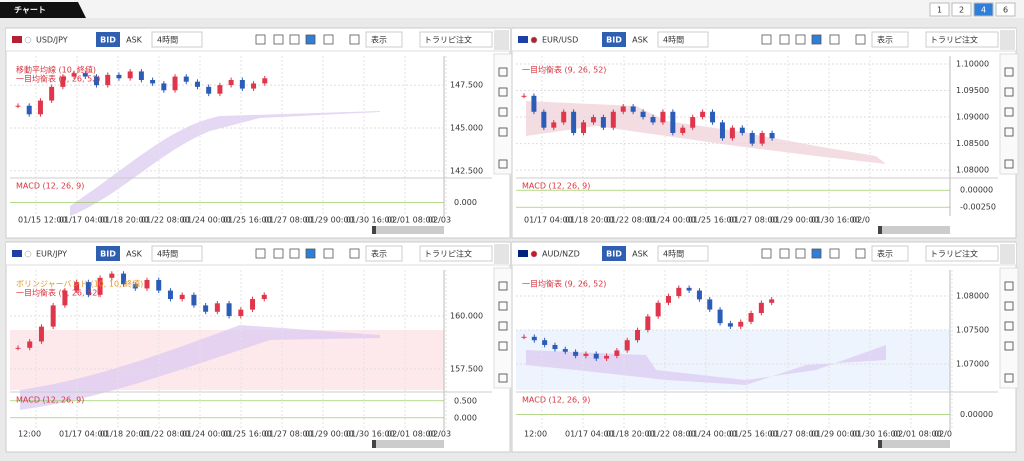 The width and height of the screenshot is (1024, 461). I want to click on pair-select: EUR/USD, so click(560, 40).